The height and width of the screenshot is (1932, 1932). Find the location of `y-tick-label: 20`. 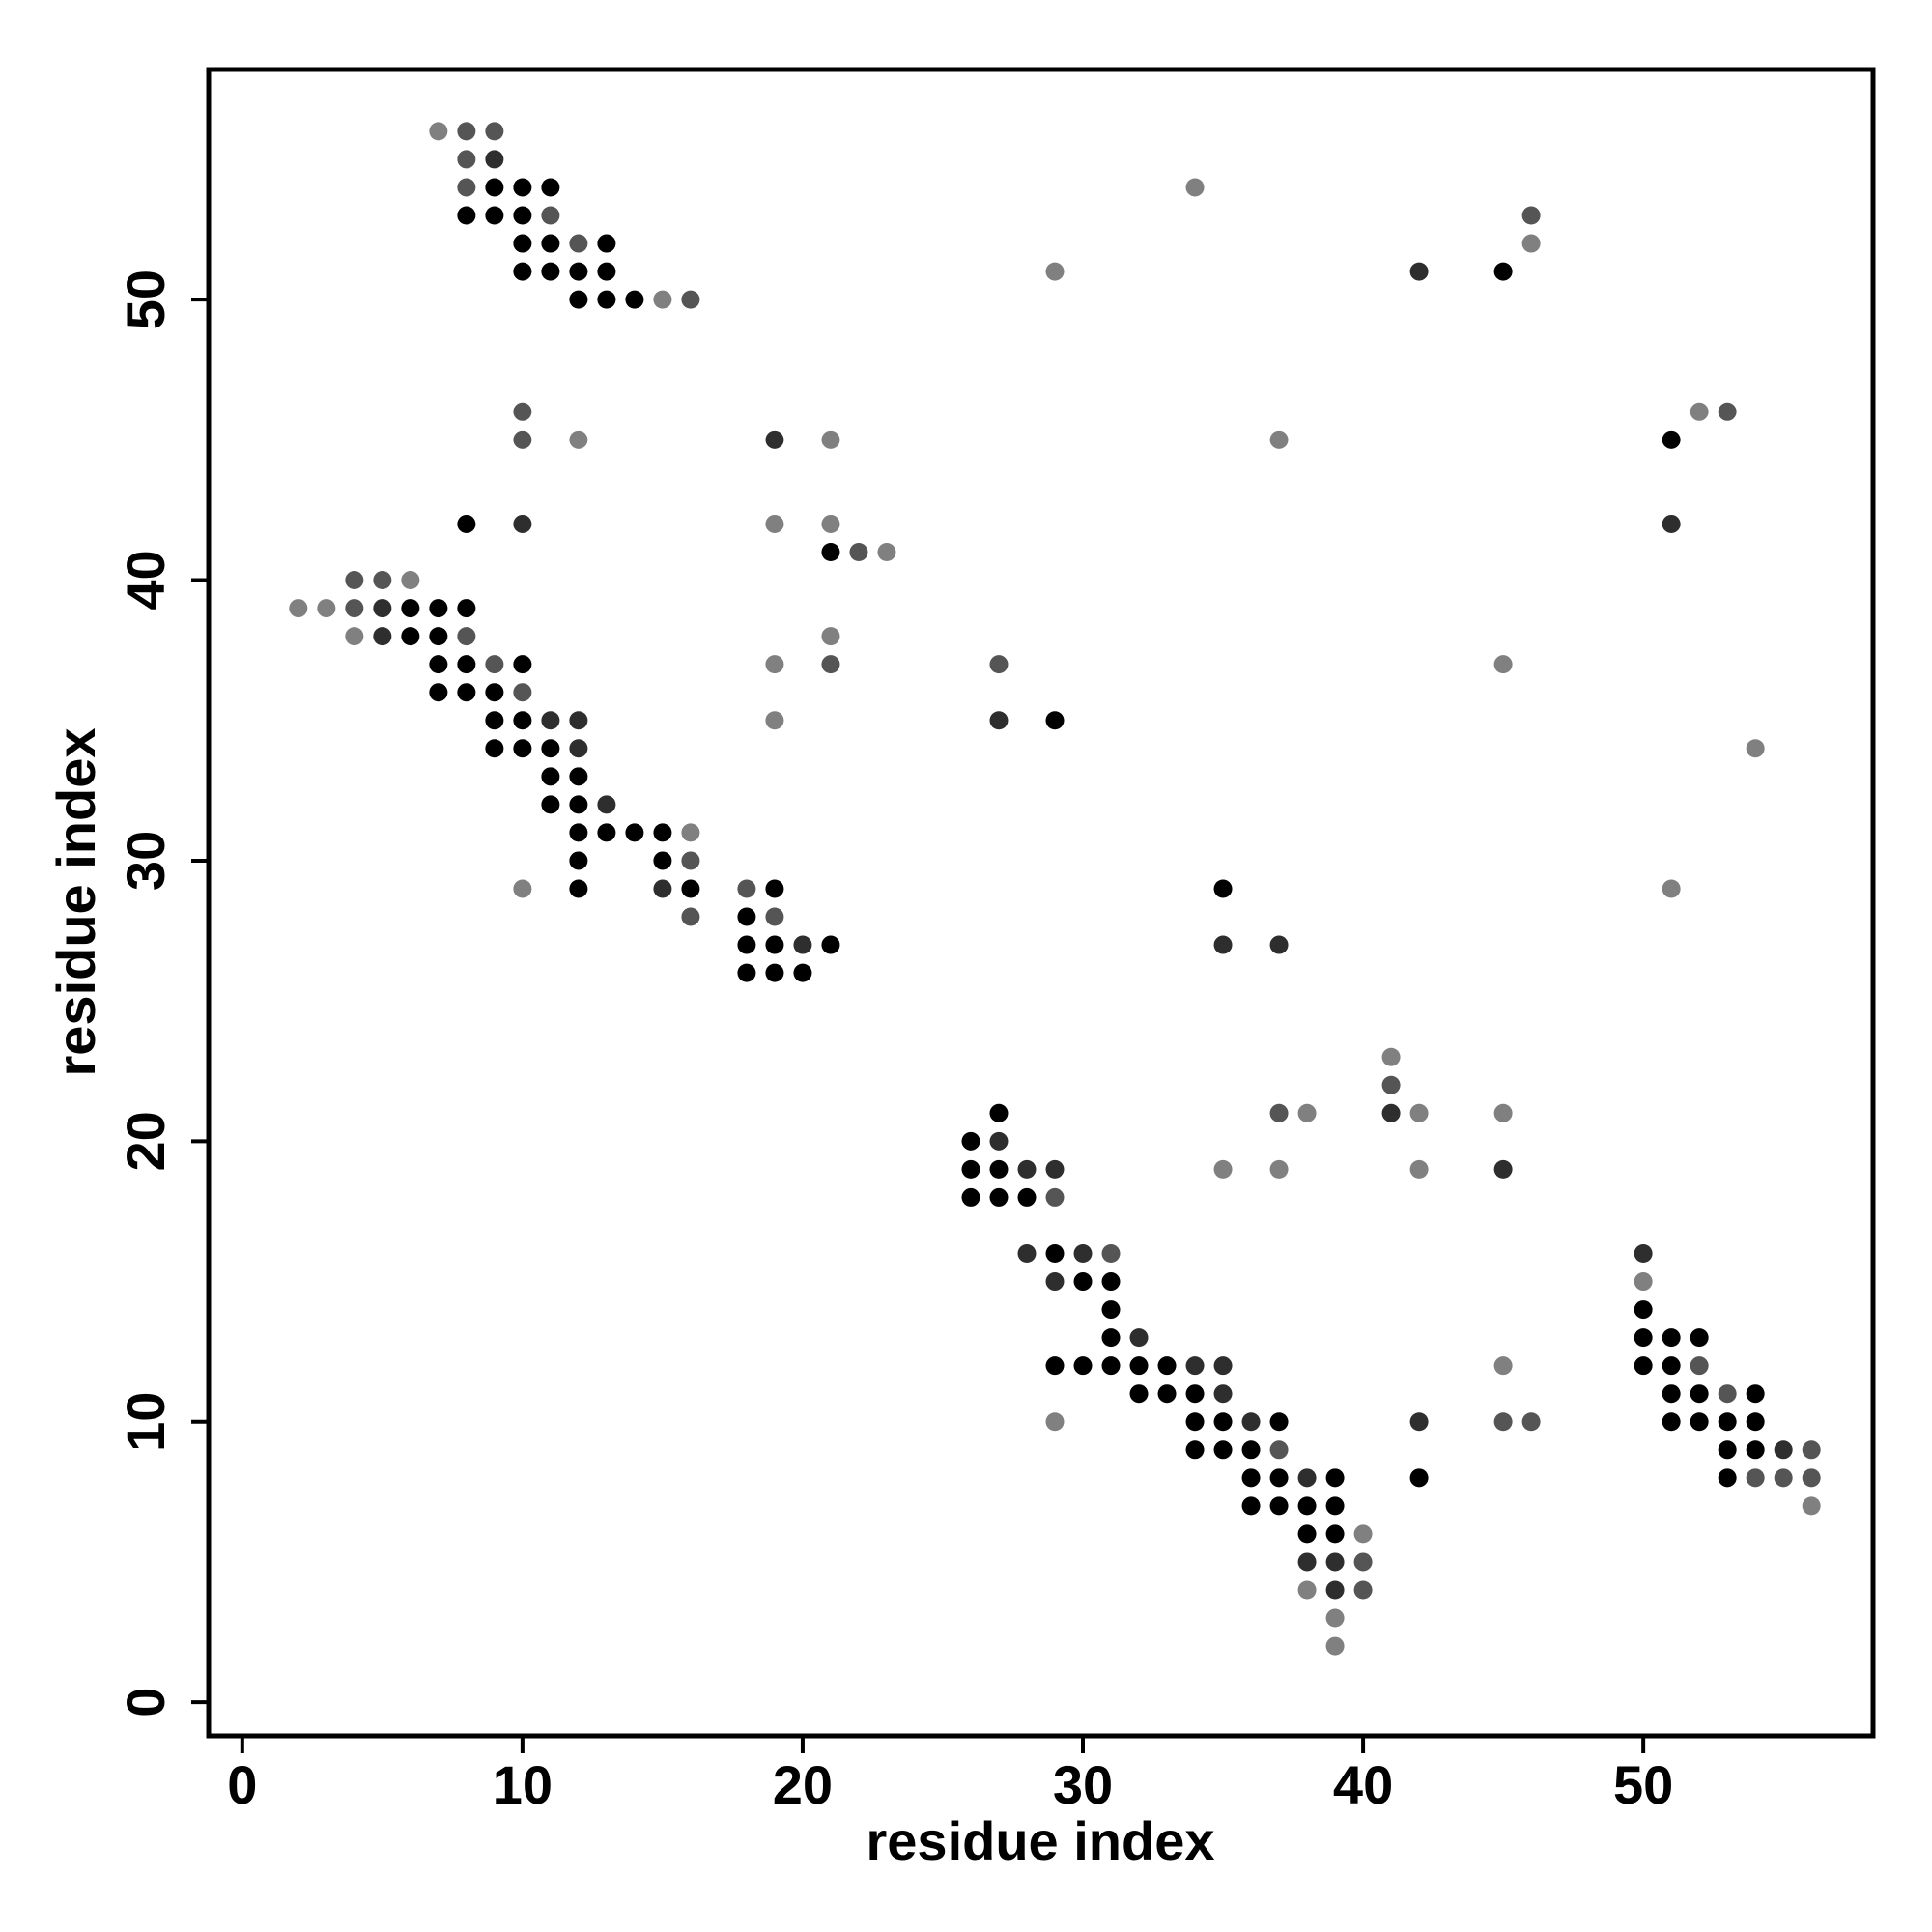

y-tick-label: 20 is located at coordinates (145, 1141).